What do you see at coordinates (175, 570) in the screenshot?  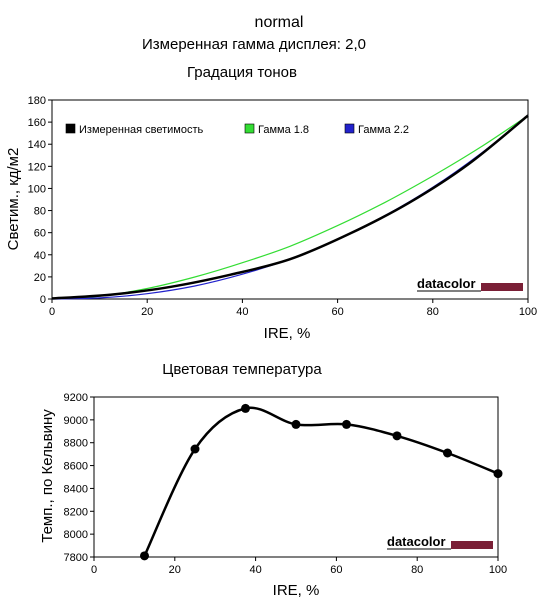 I see `chart2-x-tick-label: 20` at bounding box center [175, 570].